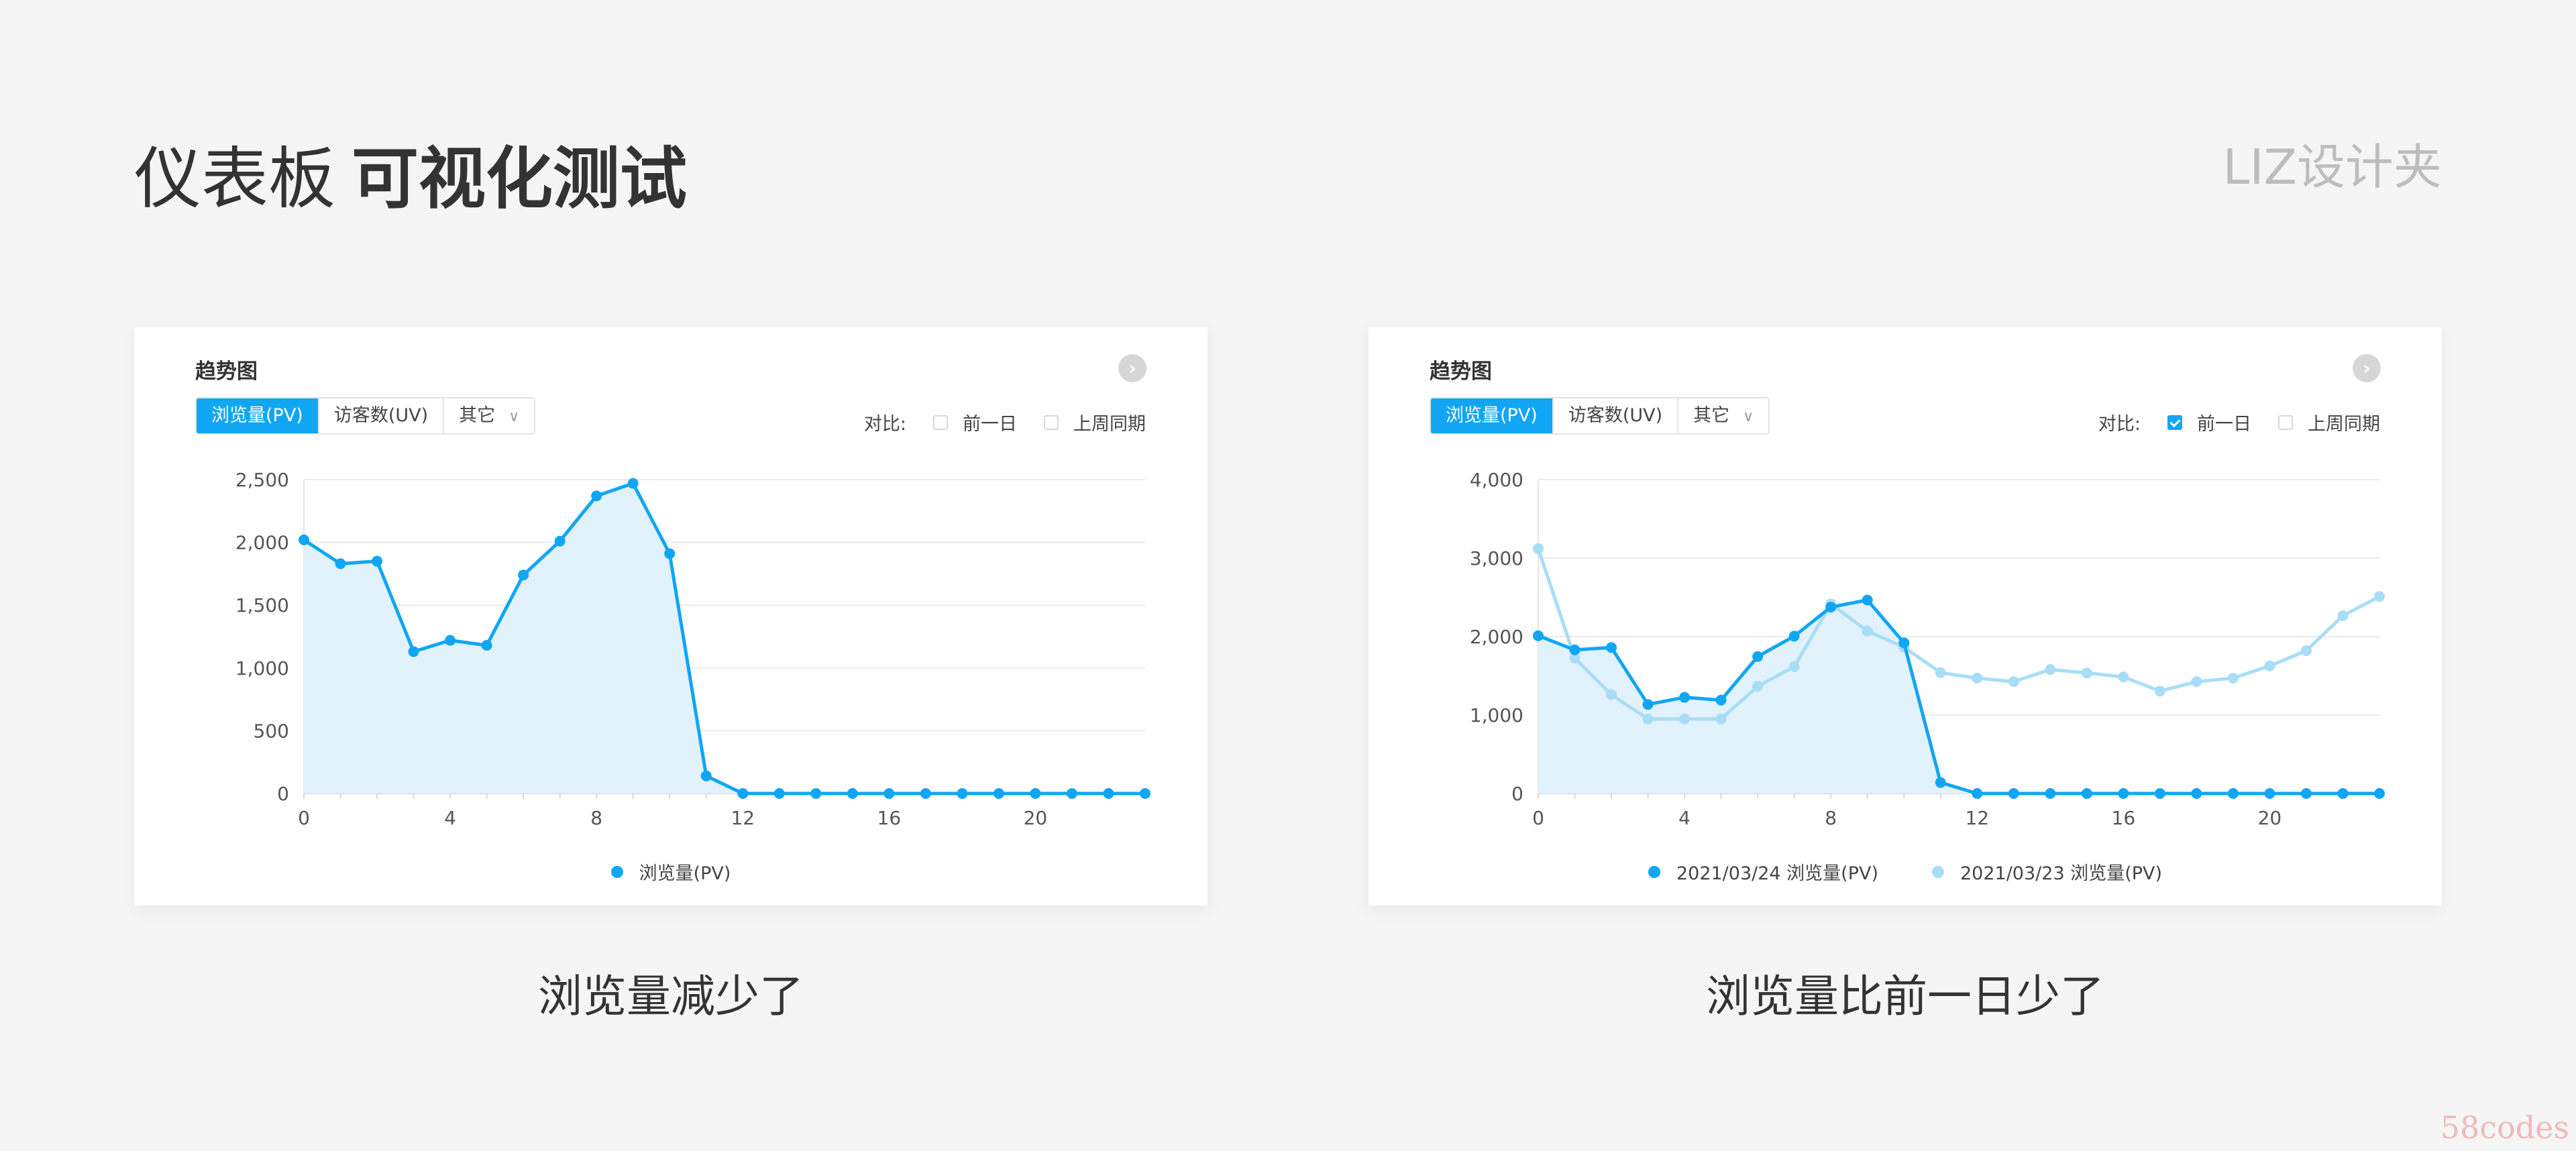  I want to click on legend-item: 浏览量(PV), so click(670, 872).